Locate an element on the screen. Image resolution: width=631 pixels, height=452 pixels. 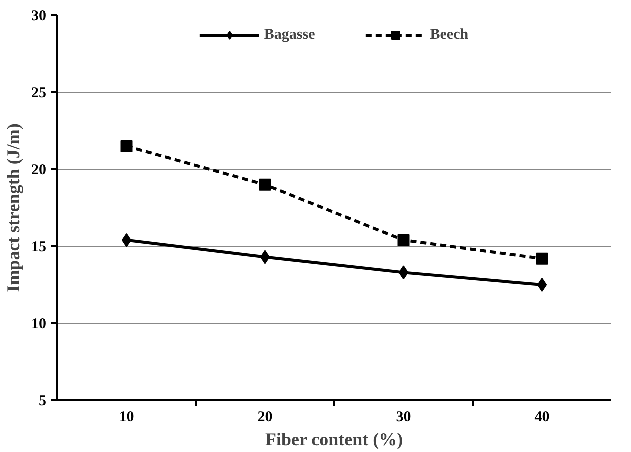
y-tick-label: 25 is located at coordinates (39, 94).